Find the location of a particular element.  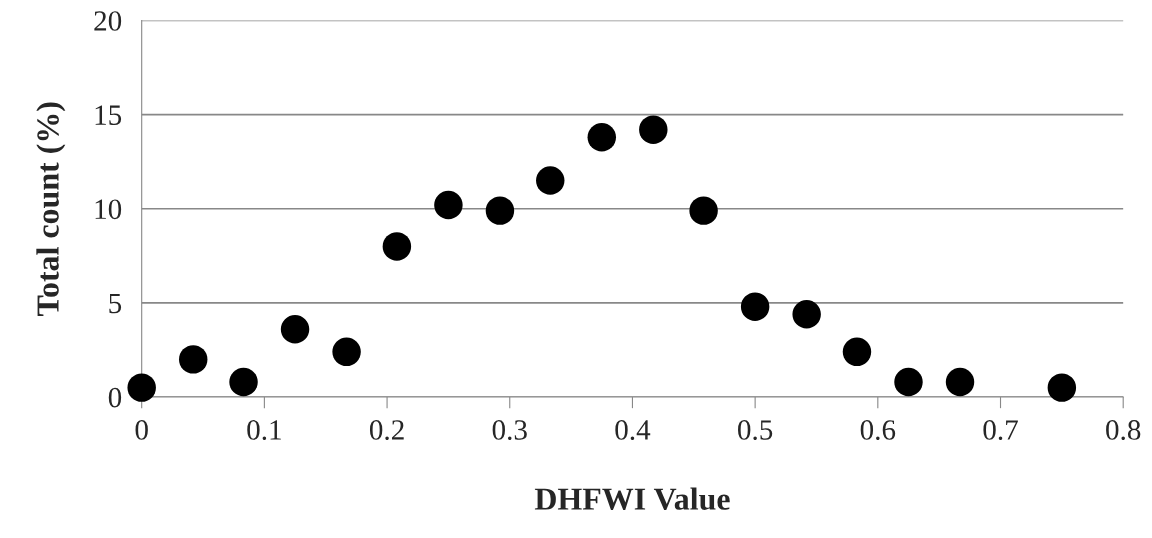

y-tick-label: 5 is located at coordinates (115, 303).